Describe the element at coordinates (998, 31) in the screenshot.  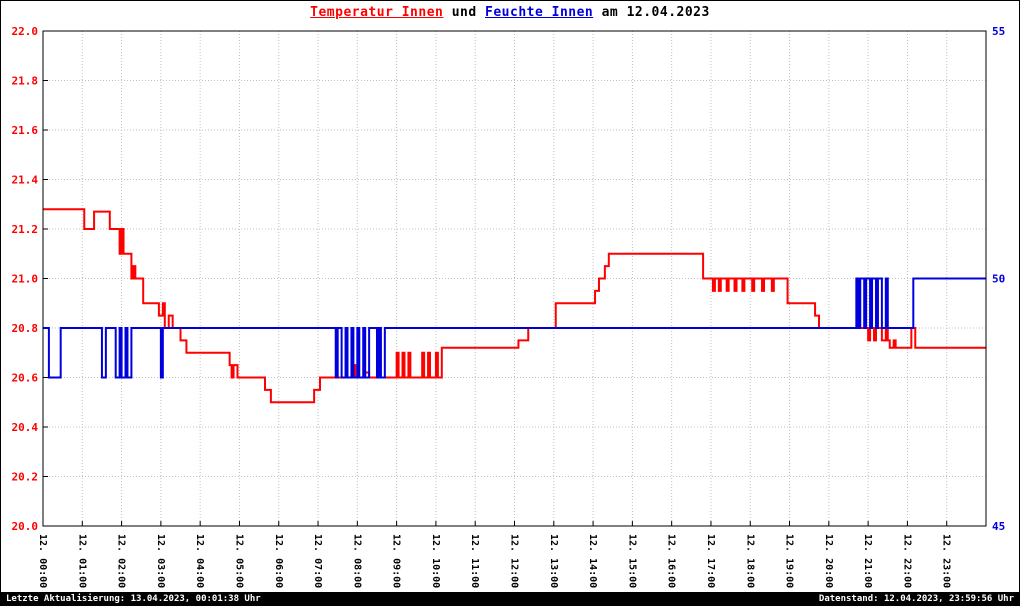
I see `y-right-tick-label: 55` at that location.